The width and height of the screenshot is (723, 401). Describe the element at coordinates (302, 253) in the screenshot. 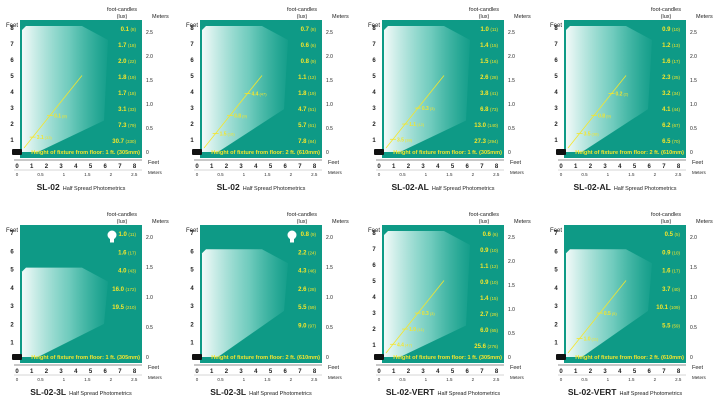

I see `reading-fc: 2.2` at that location.